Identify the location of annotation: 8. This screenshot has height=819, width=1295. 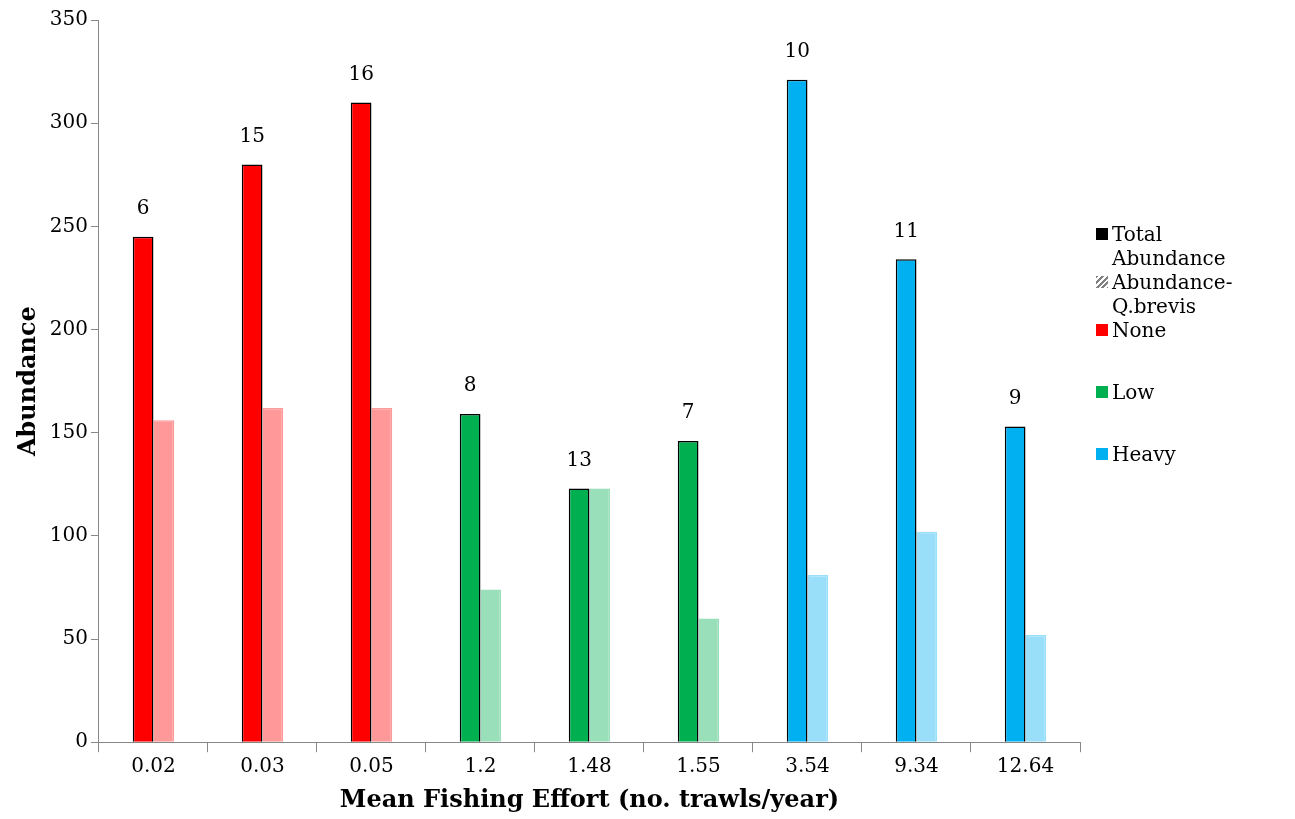
(470, 384).